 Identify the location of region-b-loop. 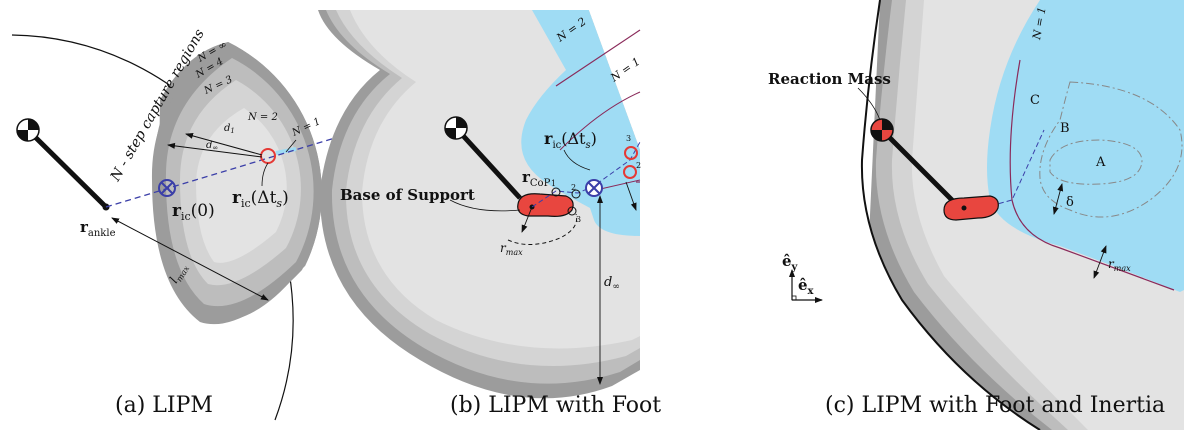
(1111, 149).